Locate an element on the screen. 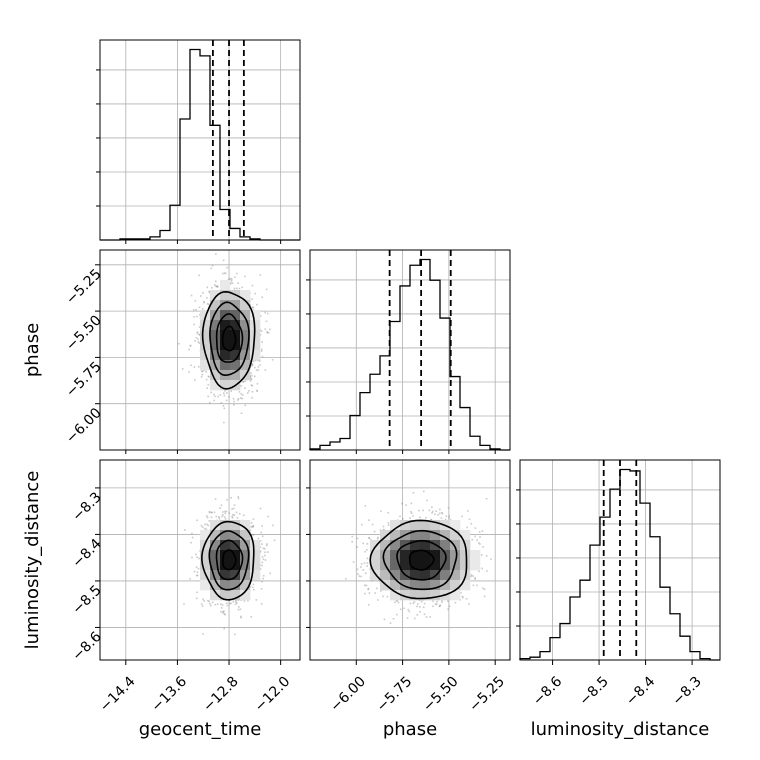  x-tick-label: −13.6 is located at coordinates (170, 694).